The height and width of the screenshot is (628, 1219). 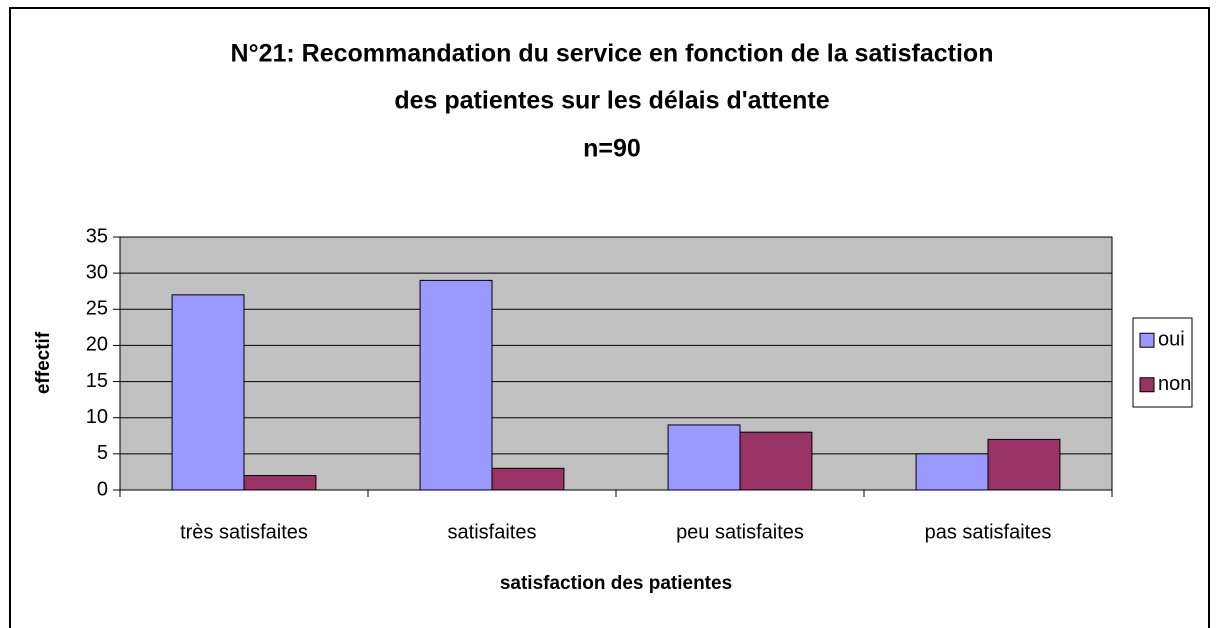 What do you see at coordinates (102, 453) in the screenshot?
I see `y-tick-label: 5` at bounding box center [102, 453].